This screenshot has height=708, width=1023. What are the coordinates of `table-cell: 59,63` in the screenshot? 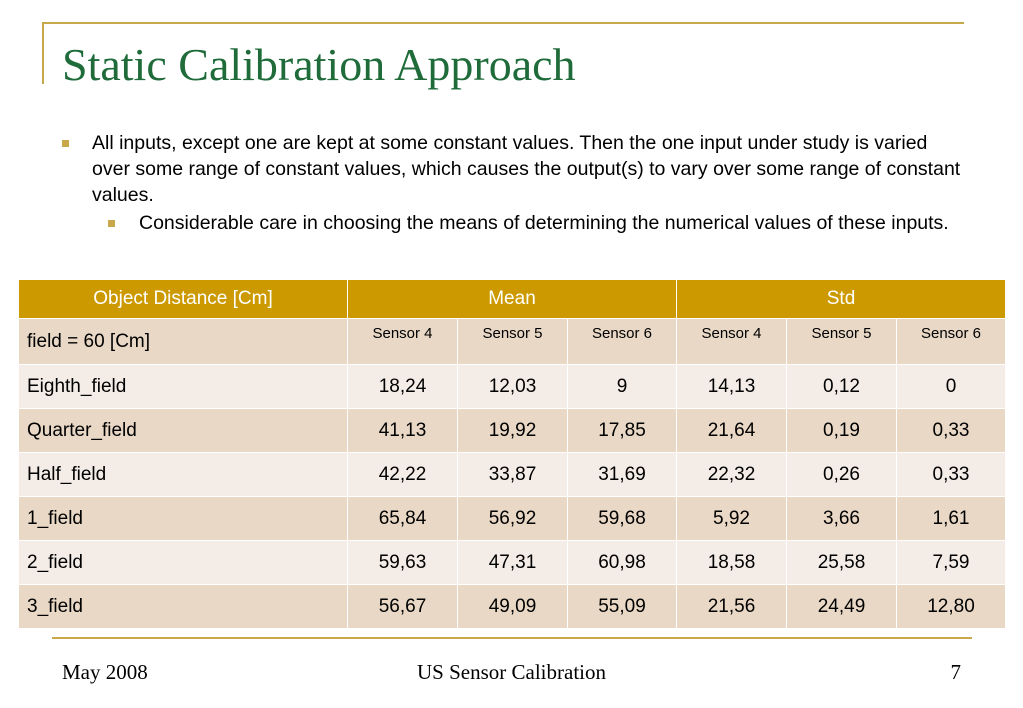 It's located at (402, 562).